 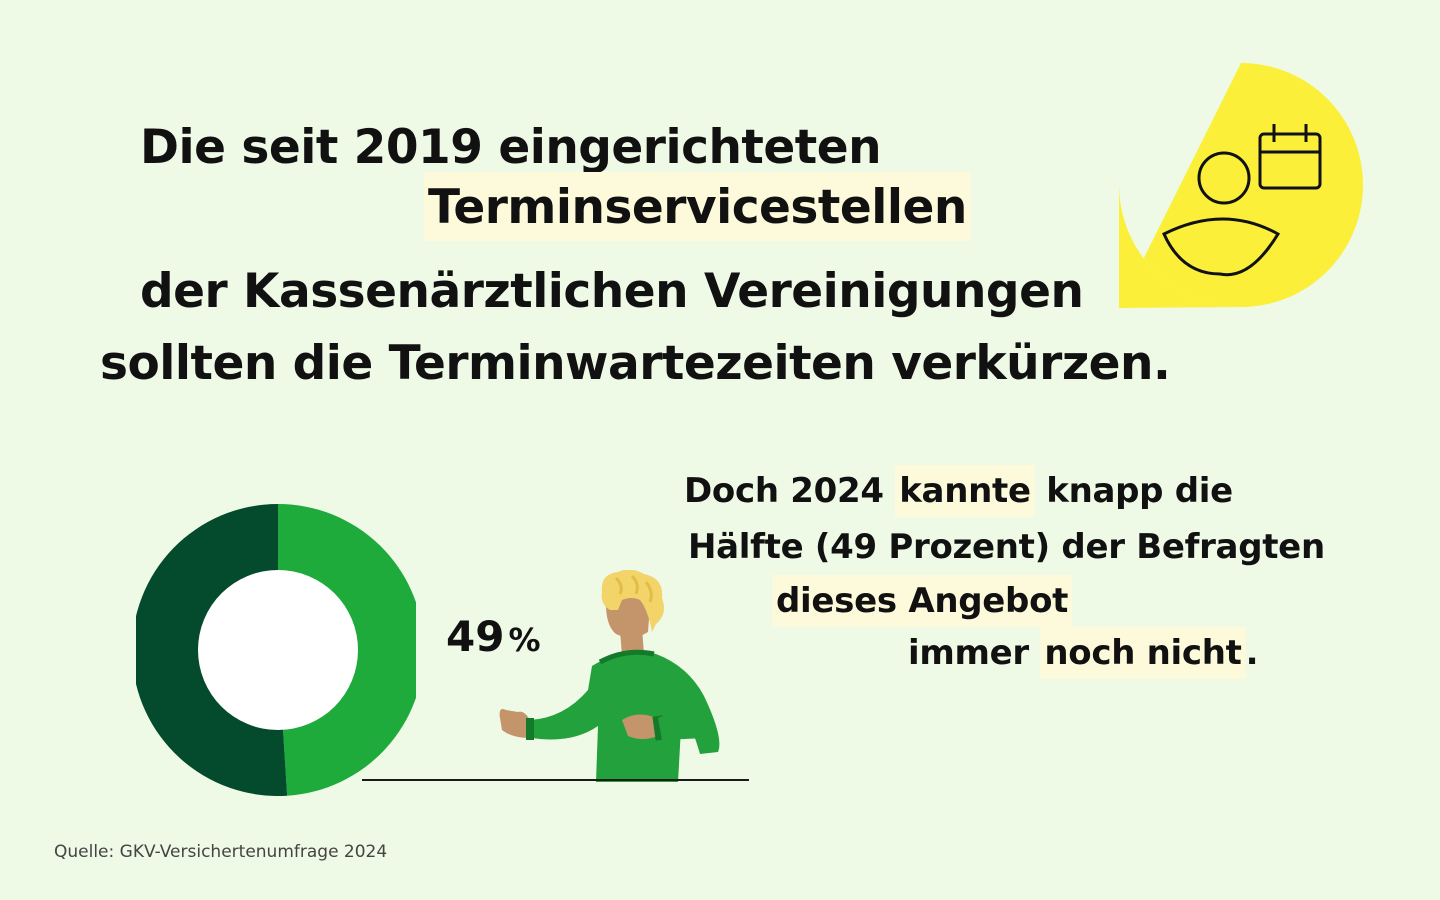 I want to click on headline-line-4: sollten die Terminwartezeiten verkürzen., so click(x=635, y=363).